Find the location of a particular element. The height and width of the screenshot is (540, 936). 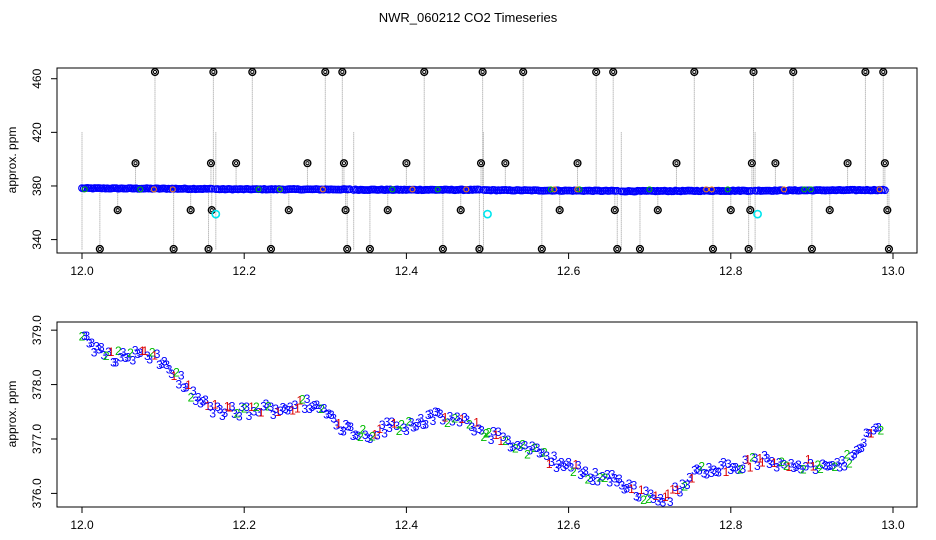

bottom-panel-x-axis: 12.0 12.2 12.4 12.6 12.8 13.0 is located at coordinates (487, 519).